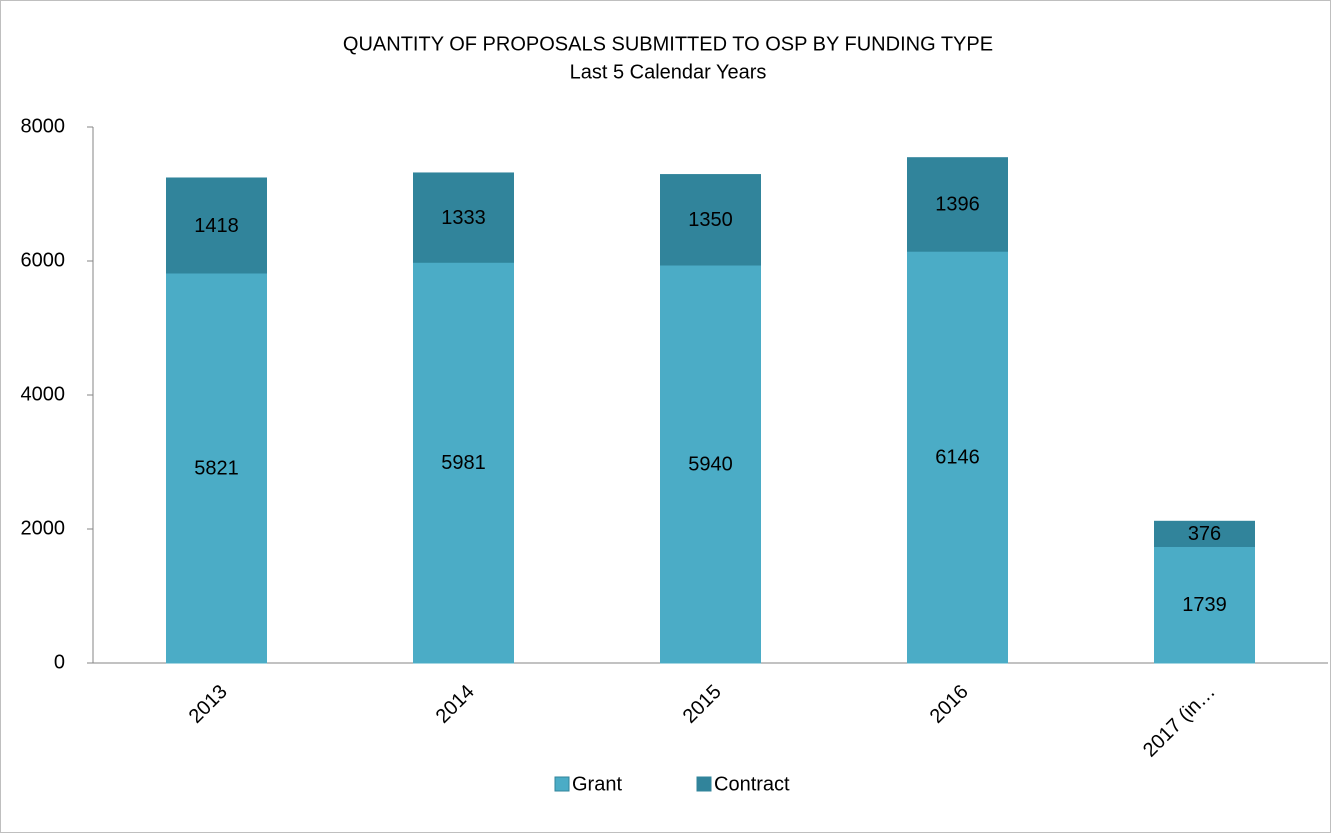 This screenshot has height=833, width=1331. I want to click on data-label: 5981, so click(463, 463).